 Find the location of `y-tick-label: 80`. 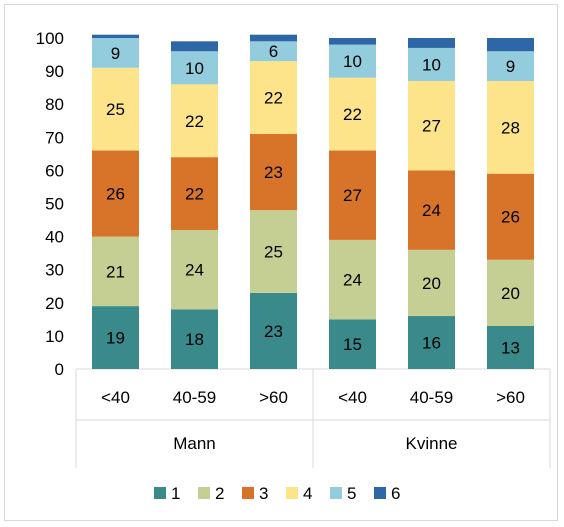

y-tick-label: 80 is located at coordinates (54, 104).